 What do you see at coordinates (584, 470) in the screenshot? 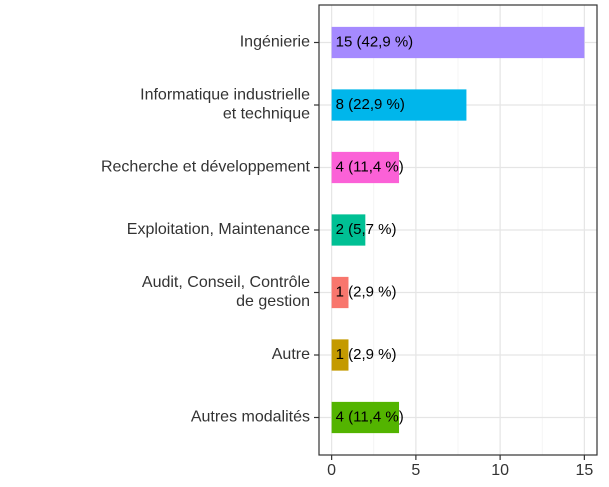
I see `x-tick-label: 15` at bounding box center [584, 470].